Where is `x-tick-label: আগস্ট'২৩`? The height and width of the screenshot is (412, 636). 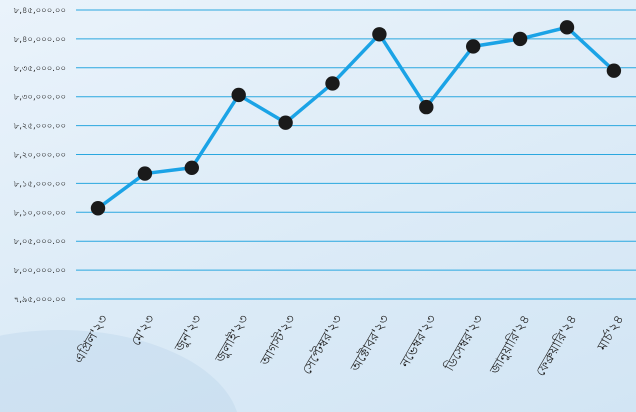 x-tick-label: আগস্ট'২৩ is located at coordinates (278, 340).